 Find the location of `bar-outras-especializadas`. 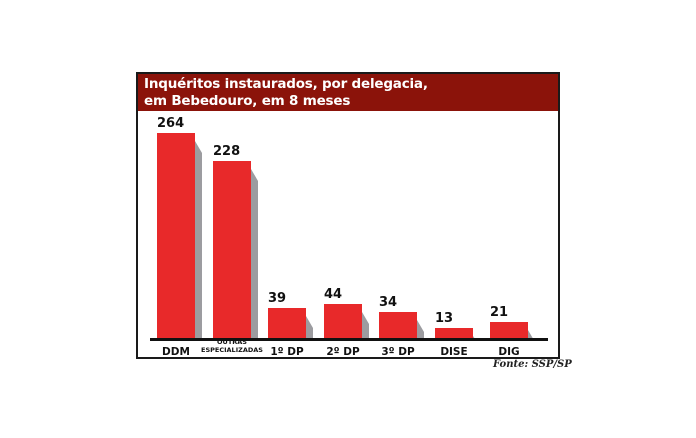

bar-outras-especializadas is located at coordinates (232, 249).